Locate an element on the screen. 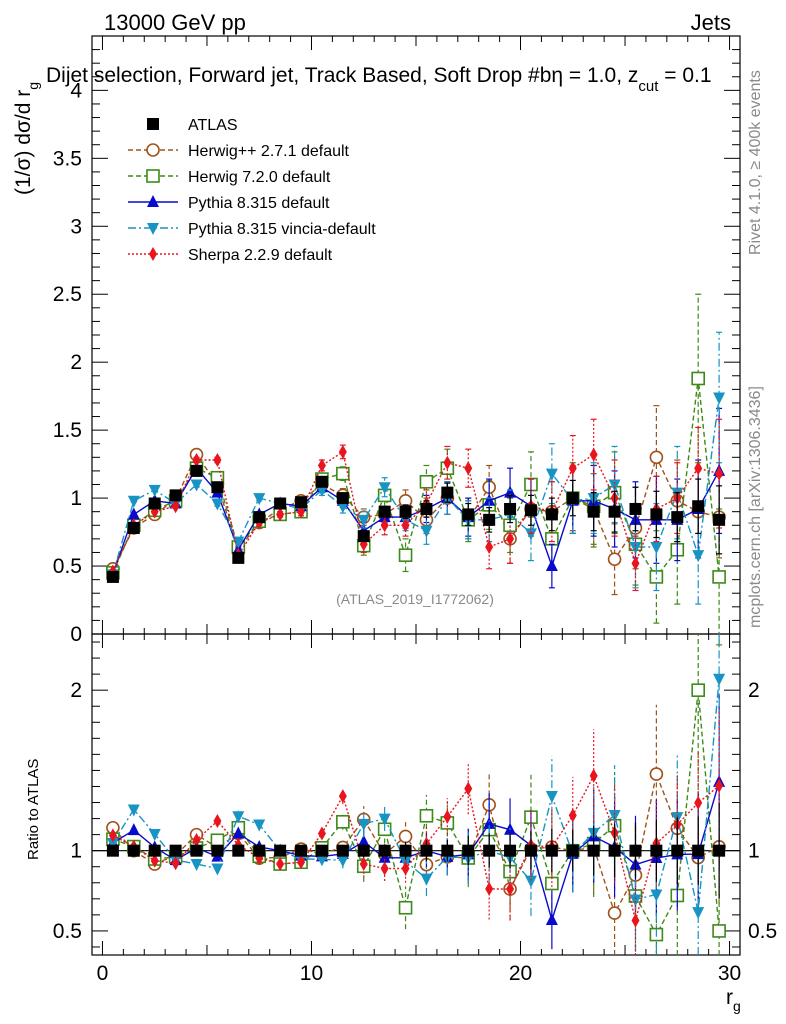  legend-label: Herwig++ 2.7.1 default is located at coordinates (269, 151).